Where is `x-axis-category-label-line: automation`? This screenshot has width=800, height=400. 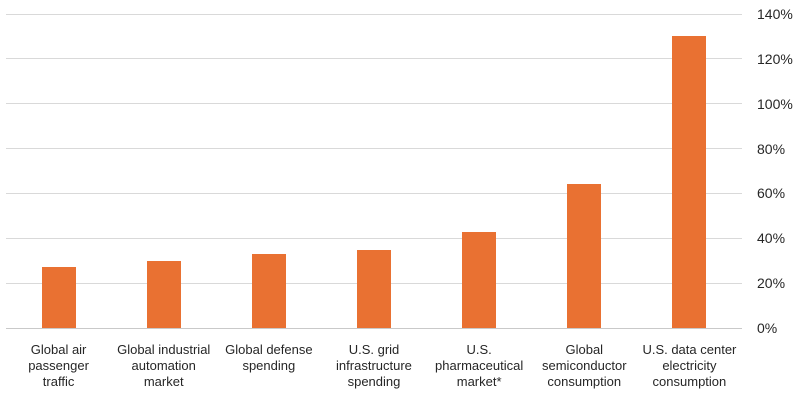
x-axis-category-label-line: automation is located at coordinates (163, 365).